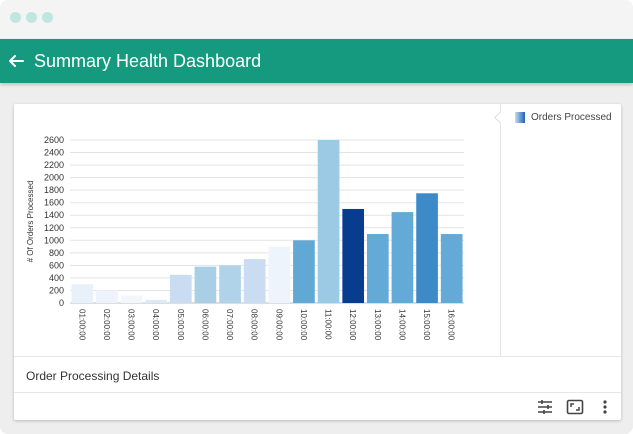 The image size is (633, 434). What do you see at coordinates (328, 324) in the screenshot?
I see `x-tick-label: 11:00:00` at bounding box center [328, 324].